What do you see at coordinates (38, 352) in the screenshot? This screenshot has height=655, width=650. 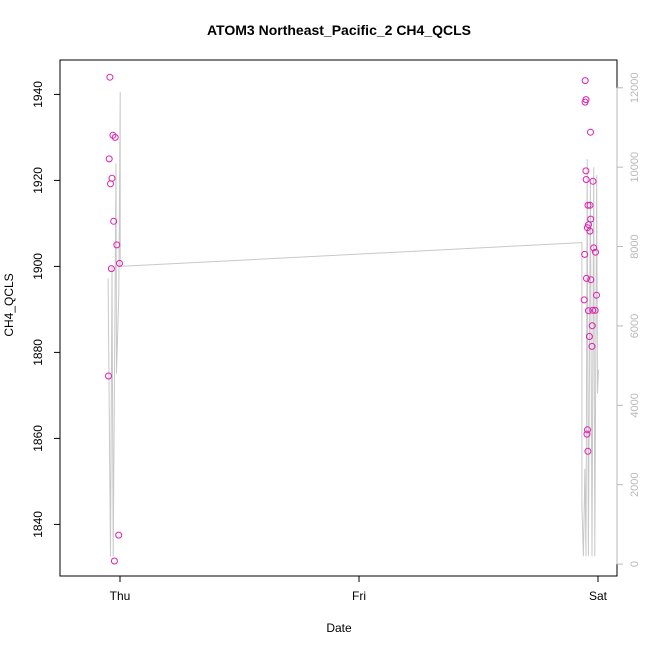 I see `y-tick-label: 1880` at bounding box center [38, 352].